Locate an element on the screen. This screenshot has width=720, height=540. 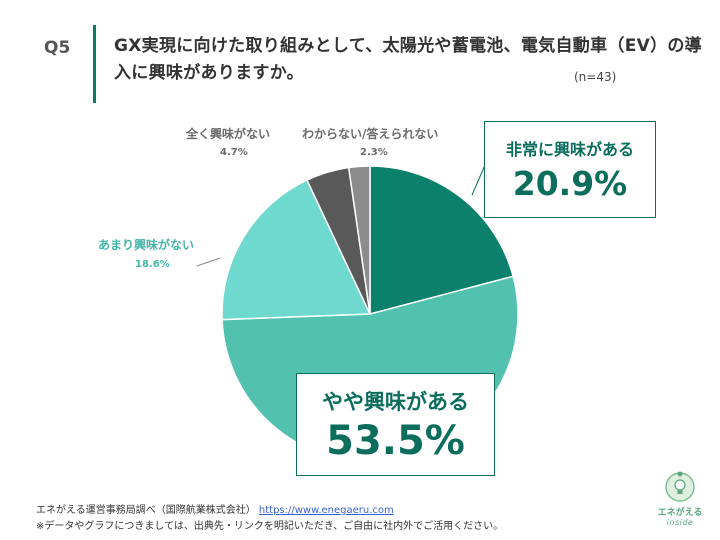
slice-not-much-interested is located at coordinates (296, 250).